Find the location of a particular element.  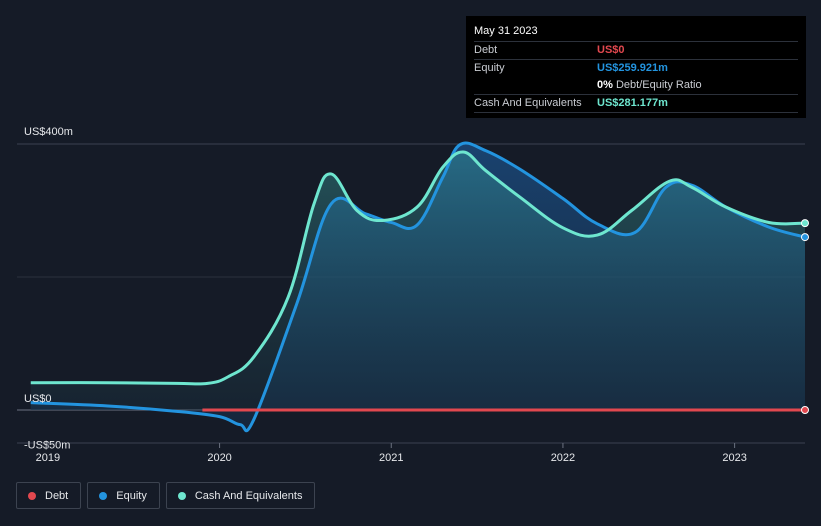

y-tick-label: -US$50m is located at coordinates (47, 445).